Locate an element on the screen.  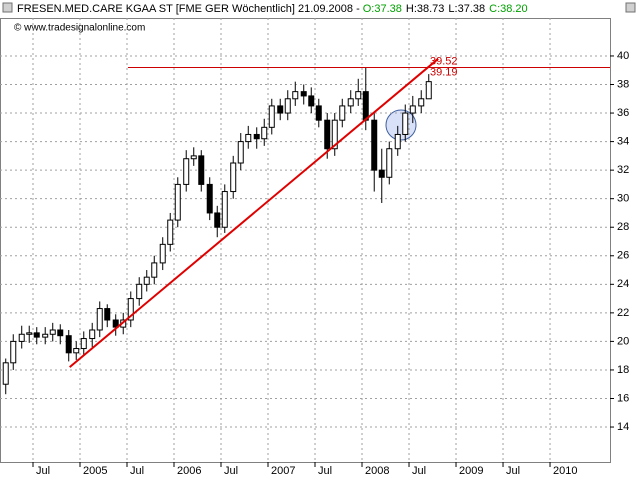
y-tick-label: 40 is located at coordinates (623, 56).